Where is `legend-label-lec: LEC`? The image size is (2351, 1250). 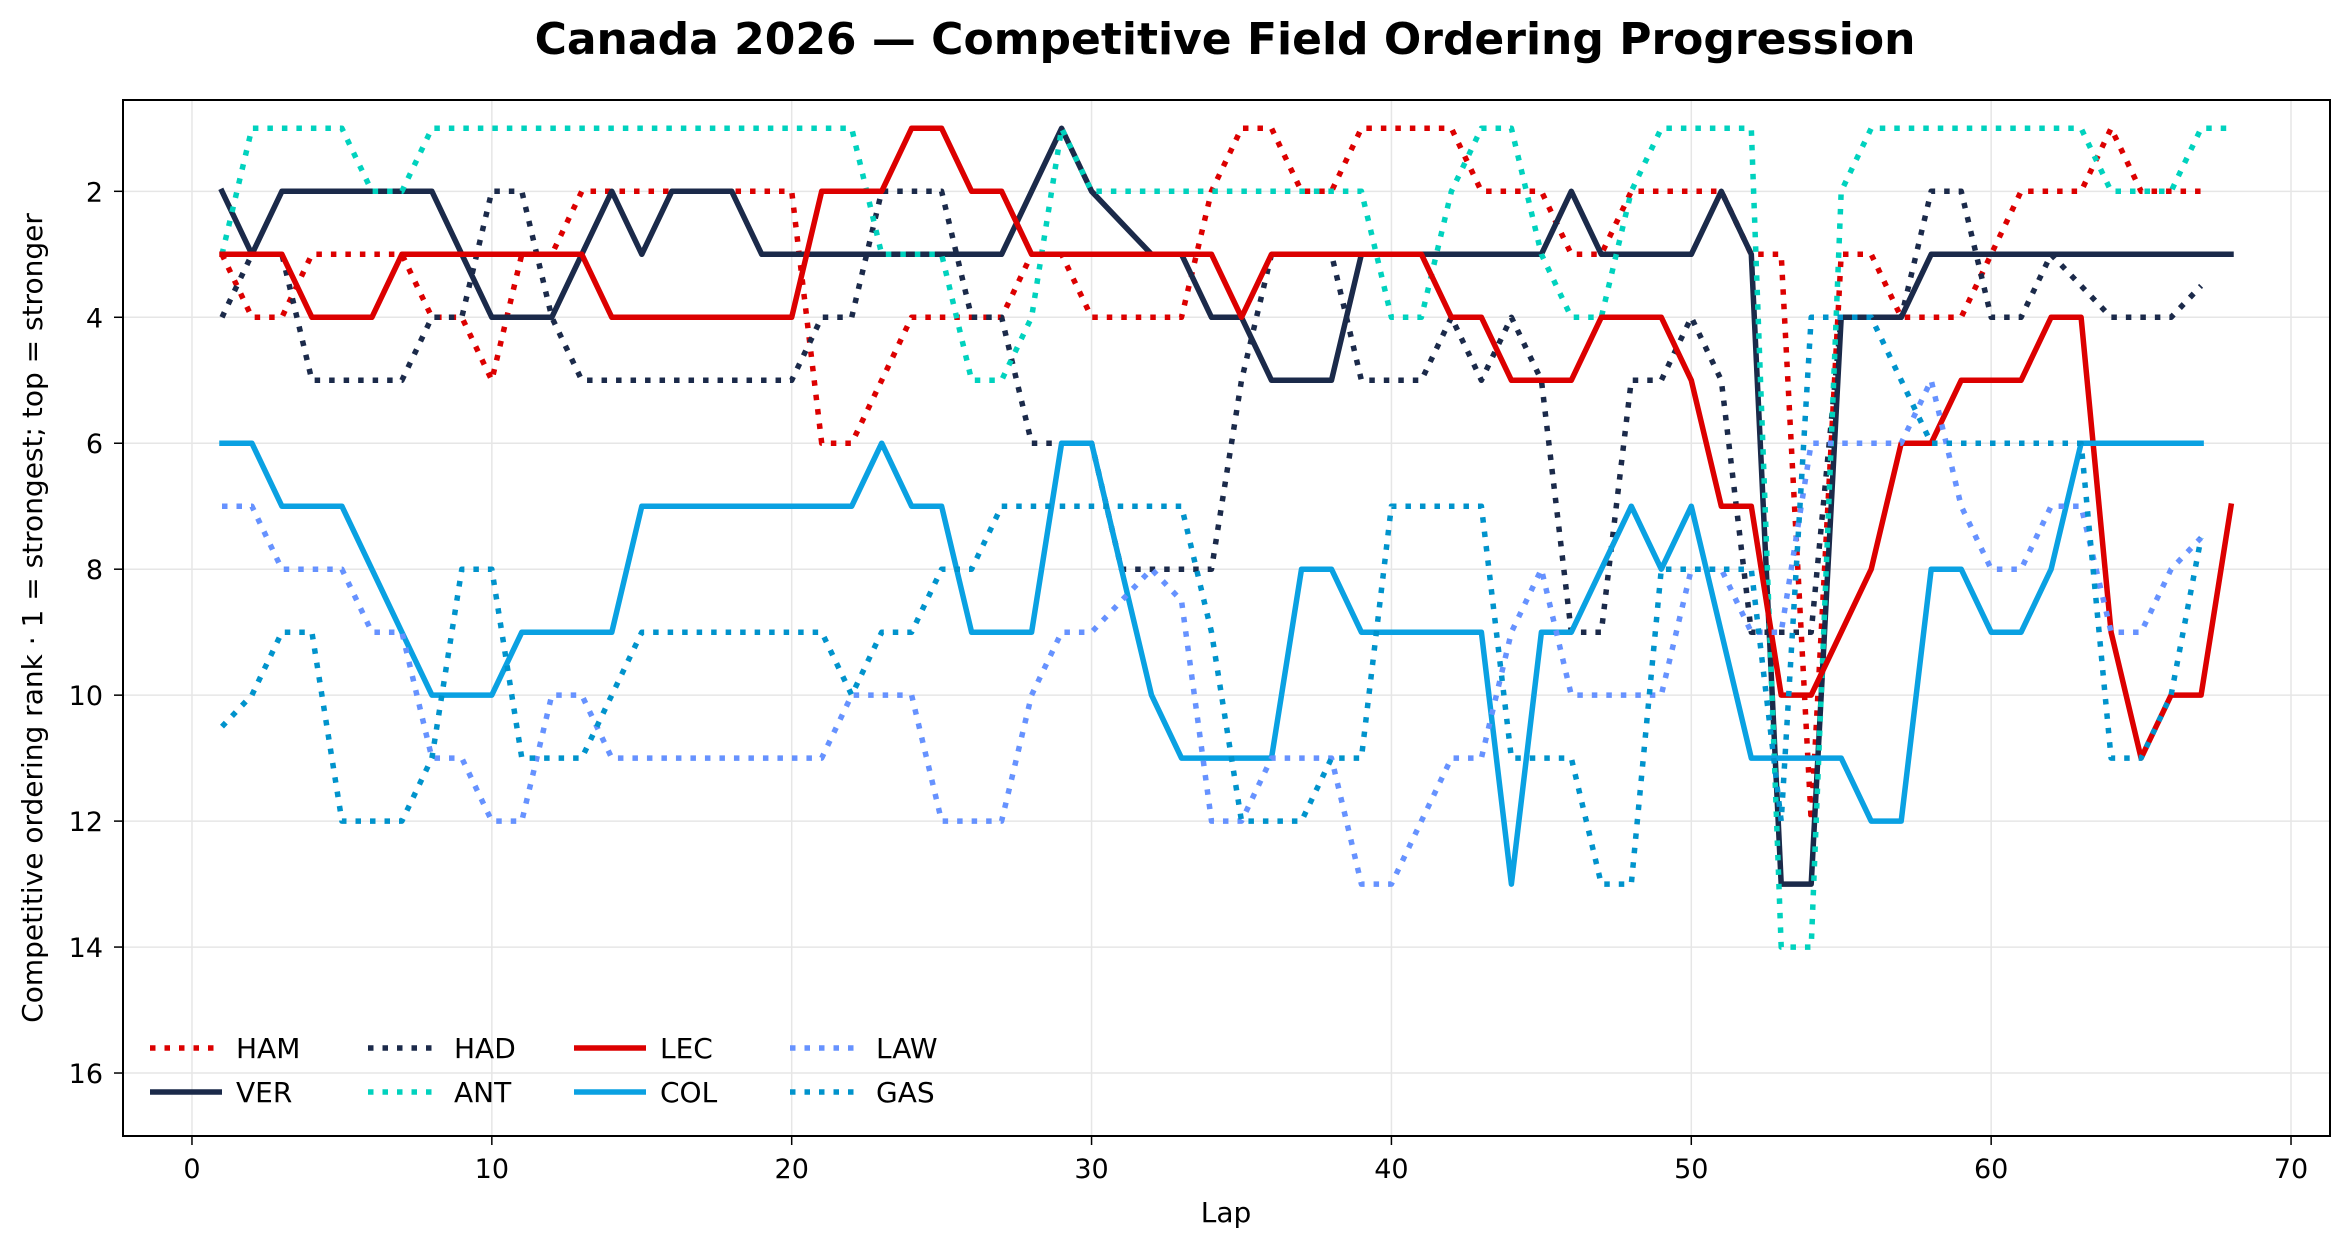 legend-label-lec: LEC is located at coordinates (686, 1048).